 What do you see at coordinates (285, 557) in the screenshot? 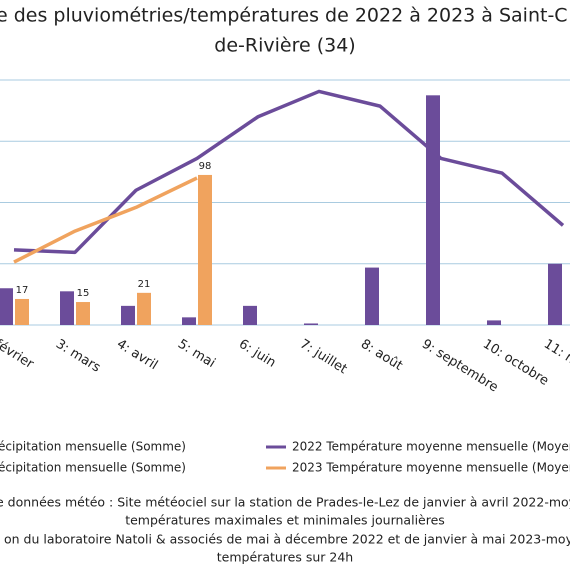
I see `footnote: températures sur 24h` at bounding box center [285, 557].